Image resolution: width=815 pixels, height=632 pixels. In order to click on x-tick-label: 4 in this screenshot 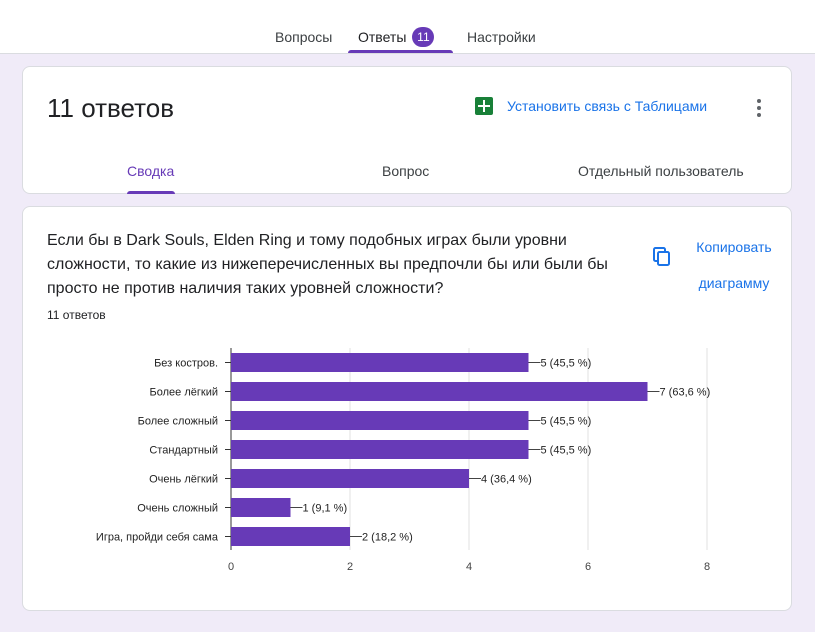, I will do `click(469, 567)`.